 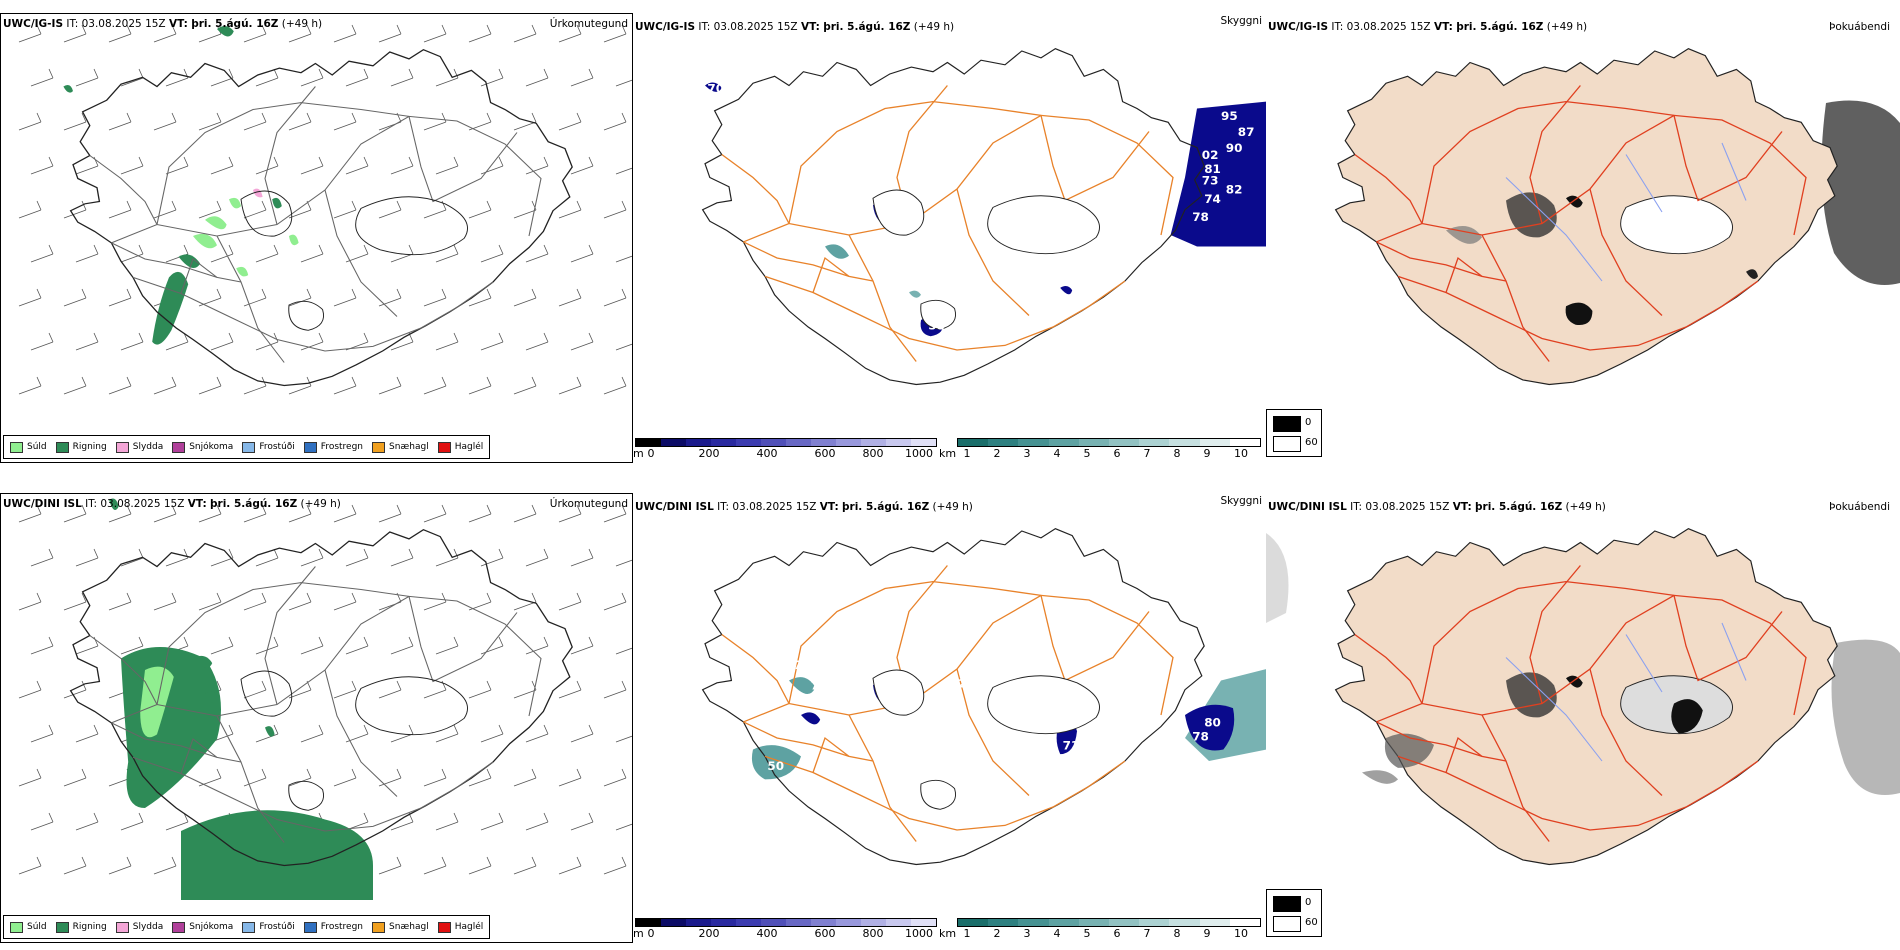 What do you see at coordinates (1294, 433) in the screenshot?
I see `fog-legend: 0 60` at bounding box center [1294, 433].